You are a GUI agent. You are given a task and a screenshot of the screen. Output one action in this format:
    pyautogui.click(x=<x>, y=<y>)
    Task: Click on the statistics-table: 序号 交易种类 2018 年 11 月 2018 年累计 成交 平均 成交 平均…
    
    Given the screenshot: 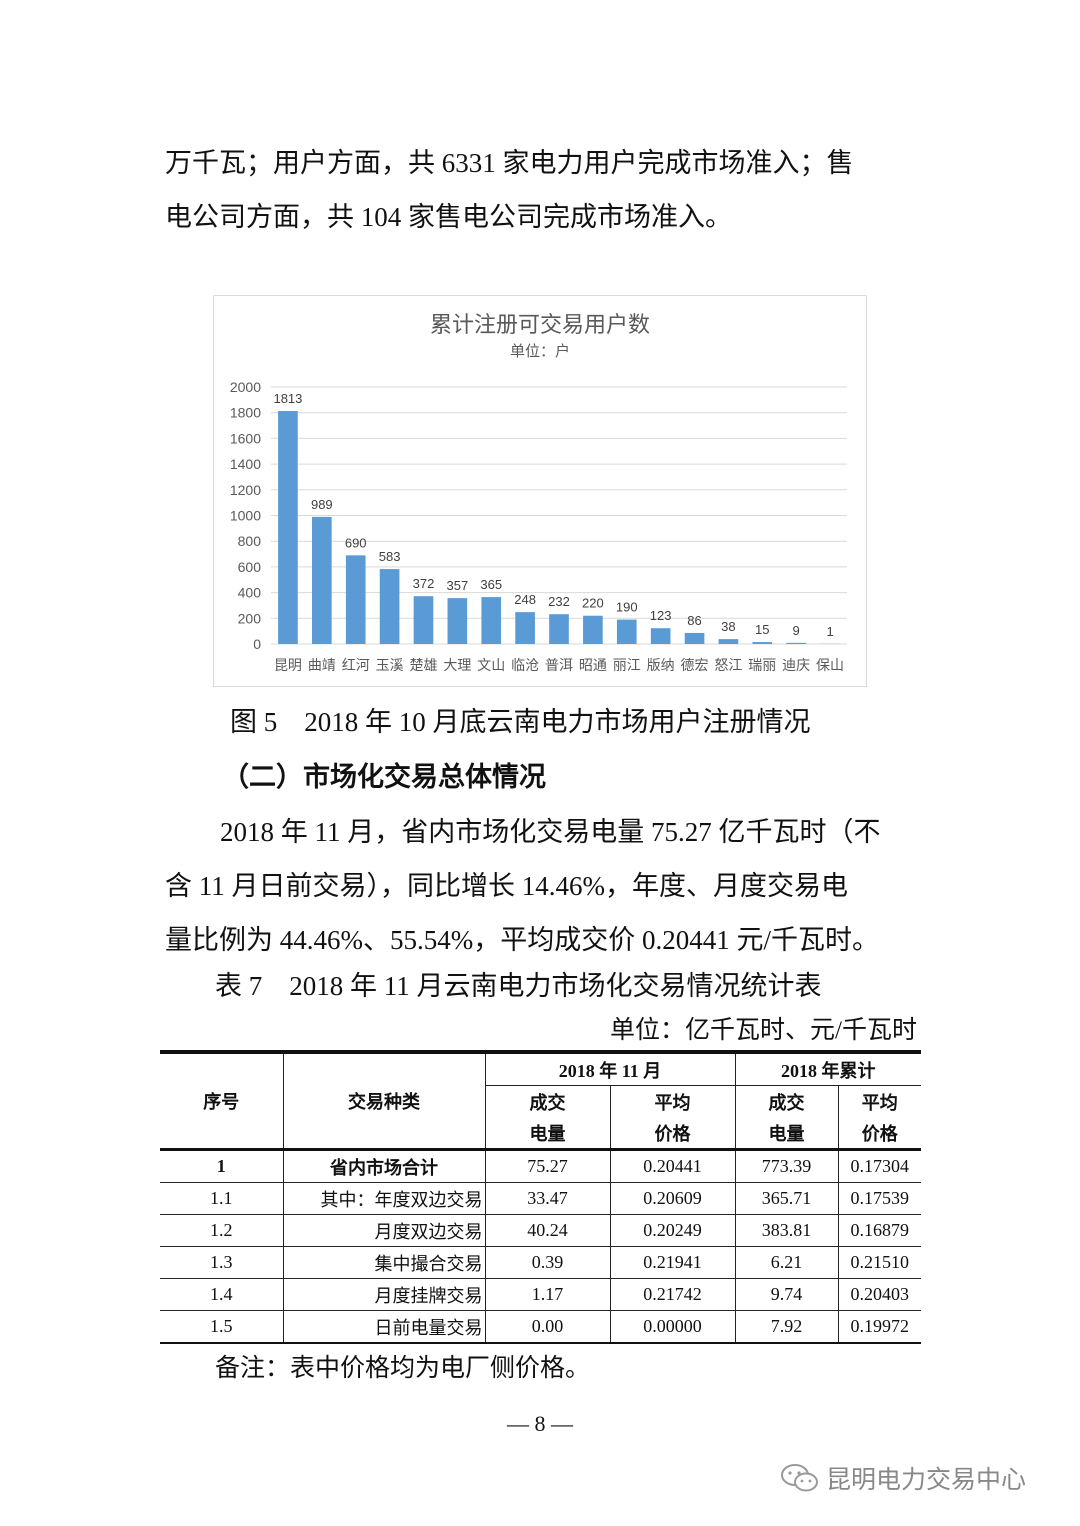 What is the action you would take?
    pyautogui.click(x=540, y=1197)
    